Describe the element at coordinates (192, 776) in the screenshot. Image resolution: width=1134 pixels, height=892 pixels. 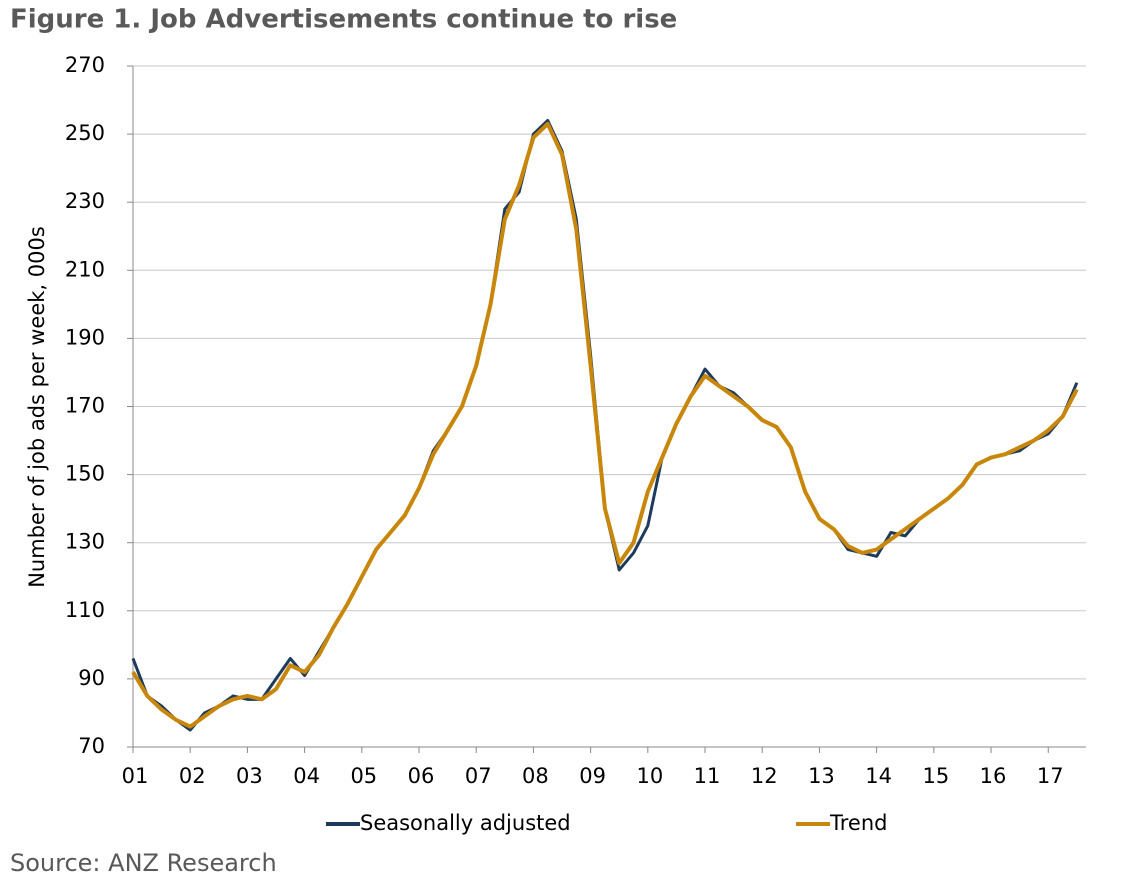
I see `x-tick-label: 02` at that location.